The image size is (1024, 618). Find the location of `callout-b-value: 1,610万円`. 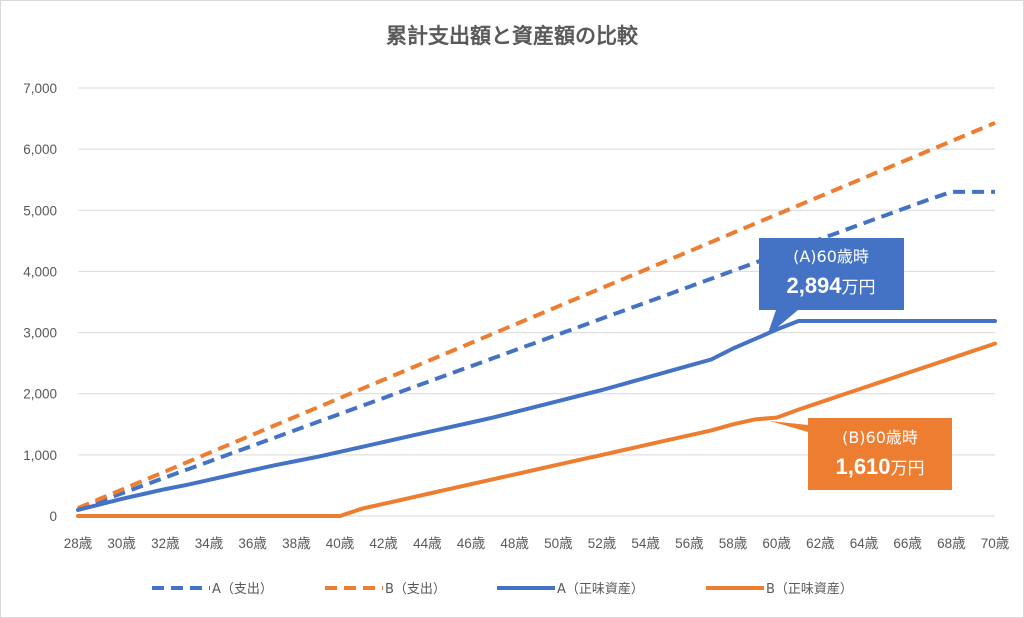

callout-b-value: 1,610万円 is located at coordinates (879, 466).